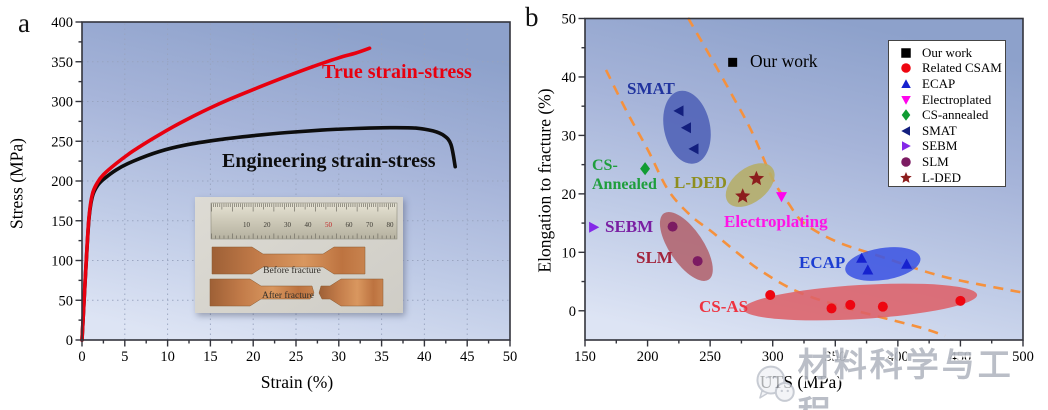 The image size is (1048, 410). I want to click on legend-marker-diamond-icon, so click(906, 115).